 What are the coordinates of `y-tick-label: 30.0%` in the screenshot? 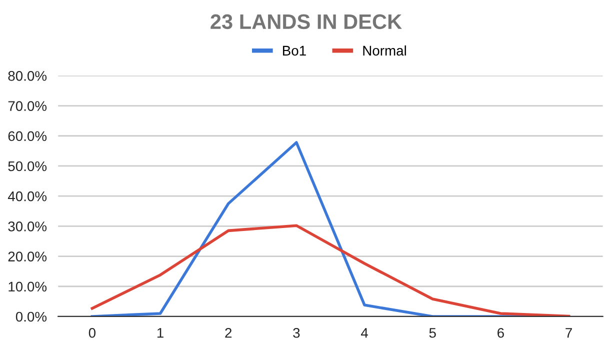 It's located at (27, 227).